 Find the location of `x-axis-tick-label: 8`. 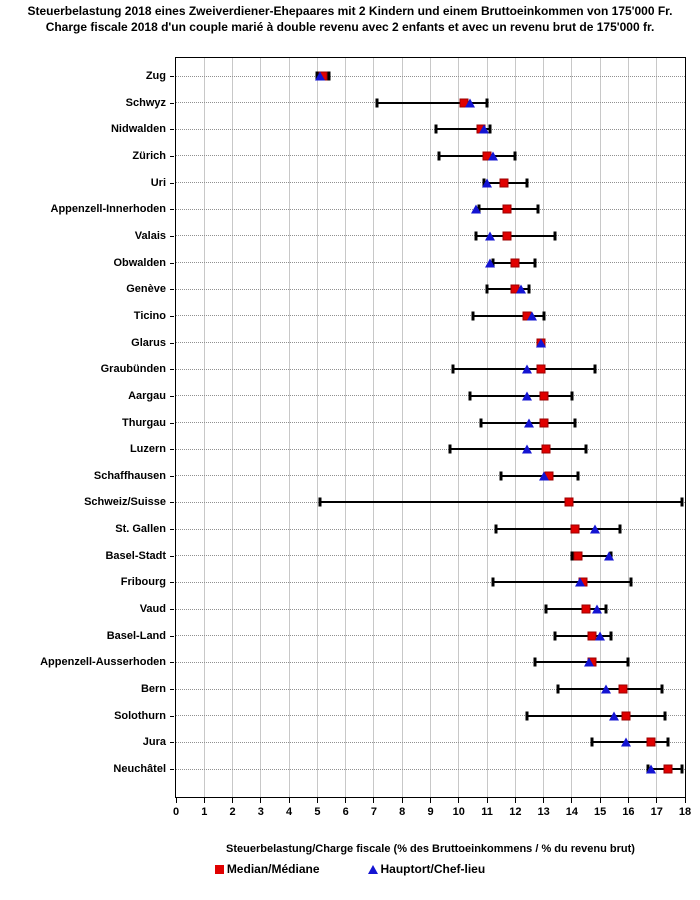

x-axis-tick-label: 8 is located at coordinates (402, 812).